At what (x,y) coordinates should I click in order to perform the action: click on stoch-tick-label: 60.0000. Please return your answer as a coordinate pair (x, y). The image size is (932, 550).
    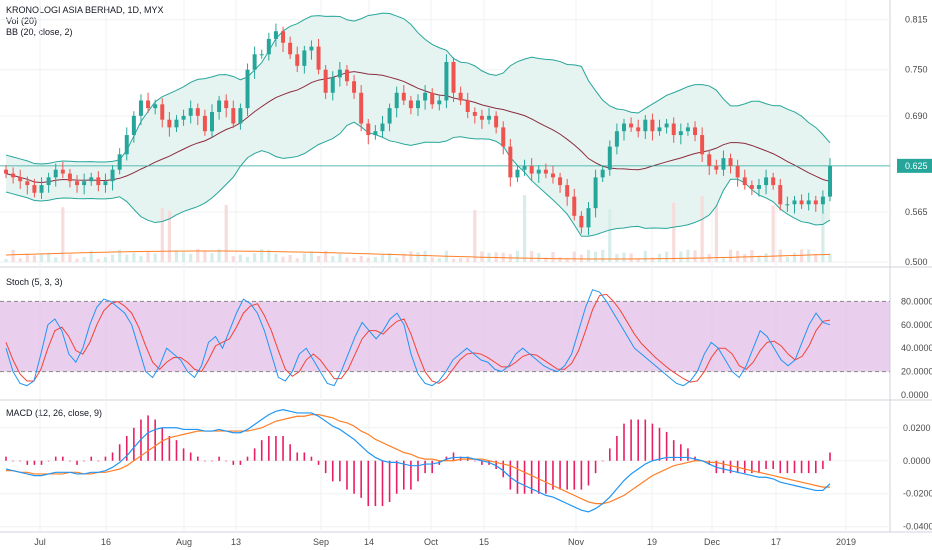
    Looking at the image, I should click on (916, 325).